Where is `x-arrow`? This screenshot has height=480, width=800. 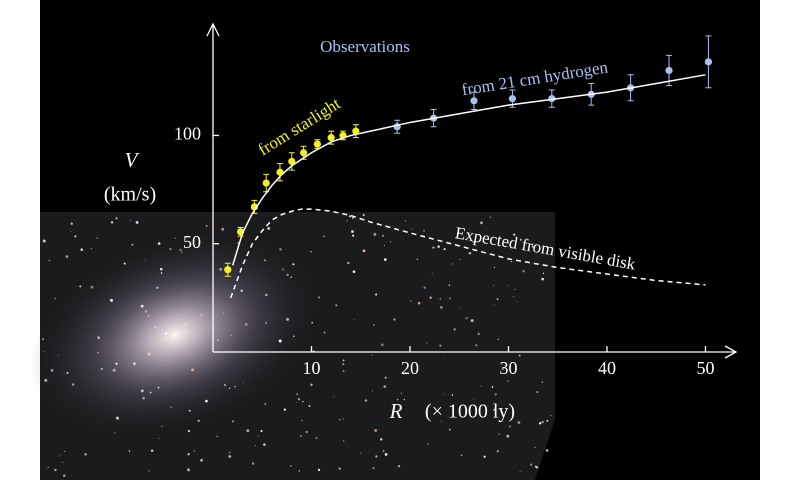
x-arrow is located at coordinates (731, 352).